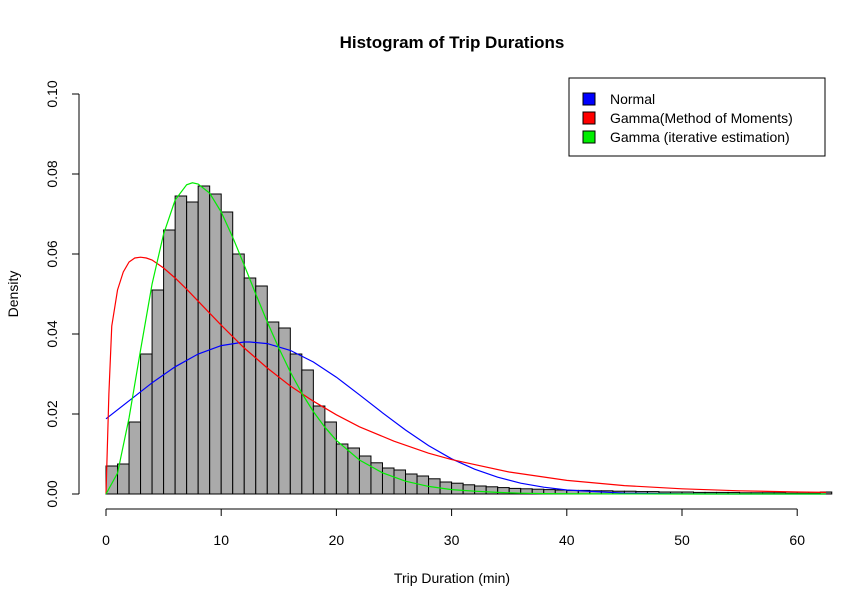  Describe the element at coordinates (52, 333) in the screenshot. I see `y-tick-label-2: 0.04` at that location.